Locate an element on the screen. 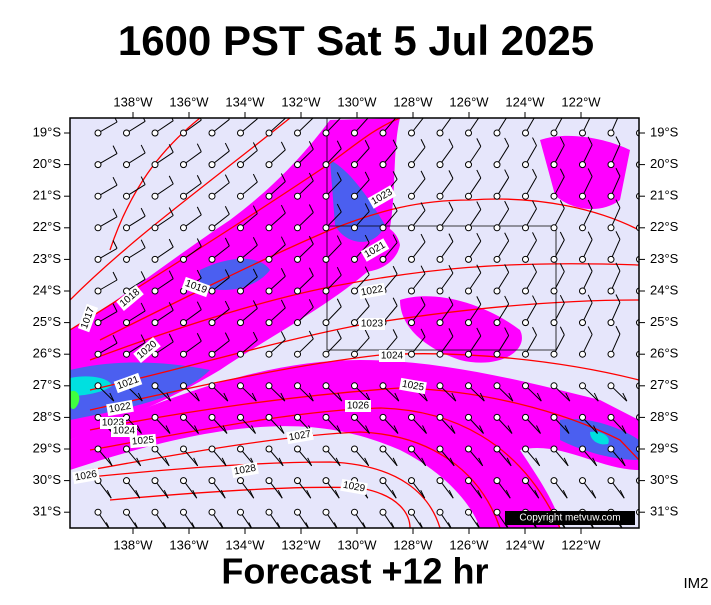 This screenshot has height=605, width=711. isobar-label: 1023 is located at coordinates (372, 324).